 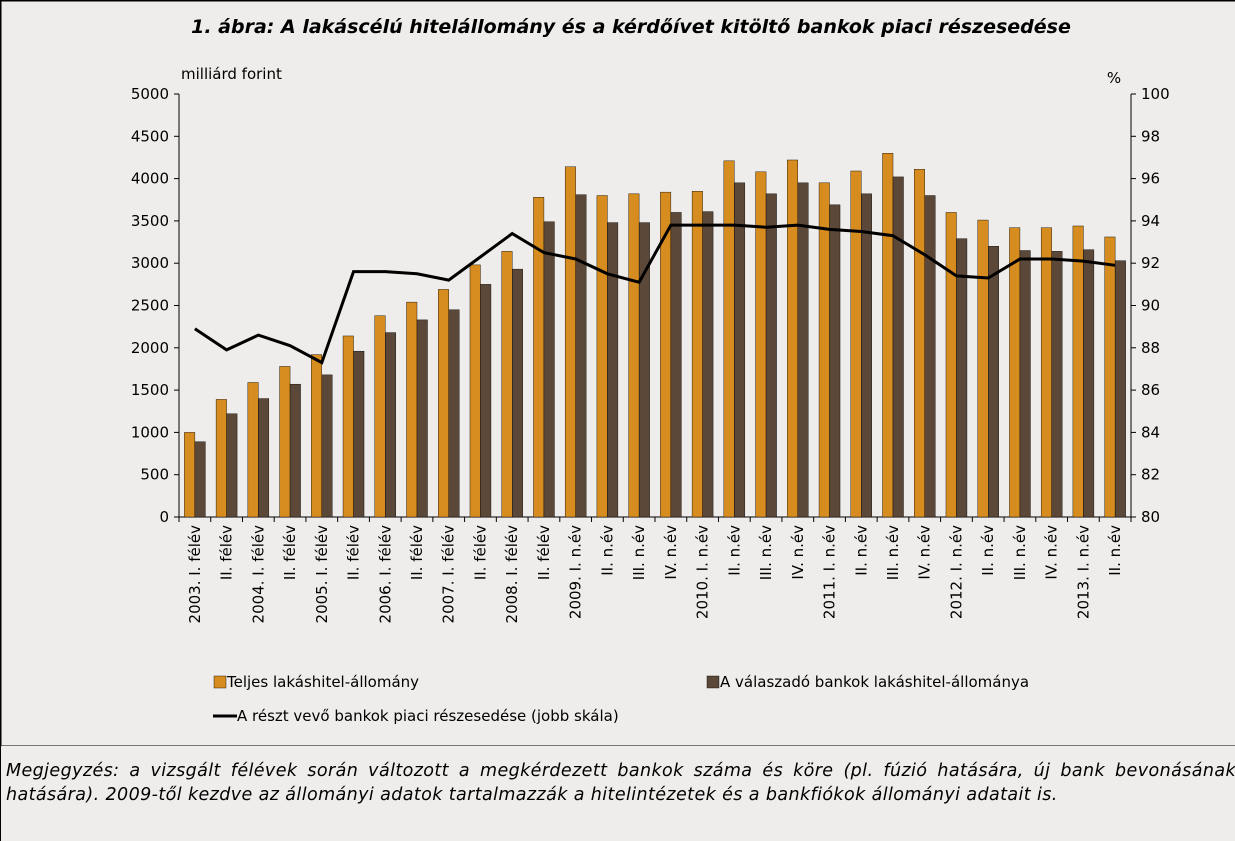 I want to click on y2-tick-label: 84, so click(x=1150, y=432).